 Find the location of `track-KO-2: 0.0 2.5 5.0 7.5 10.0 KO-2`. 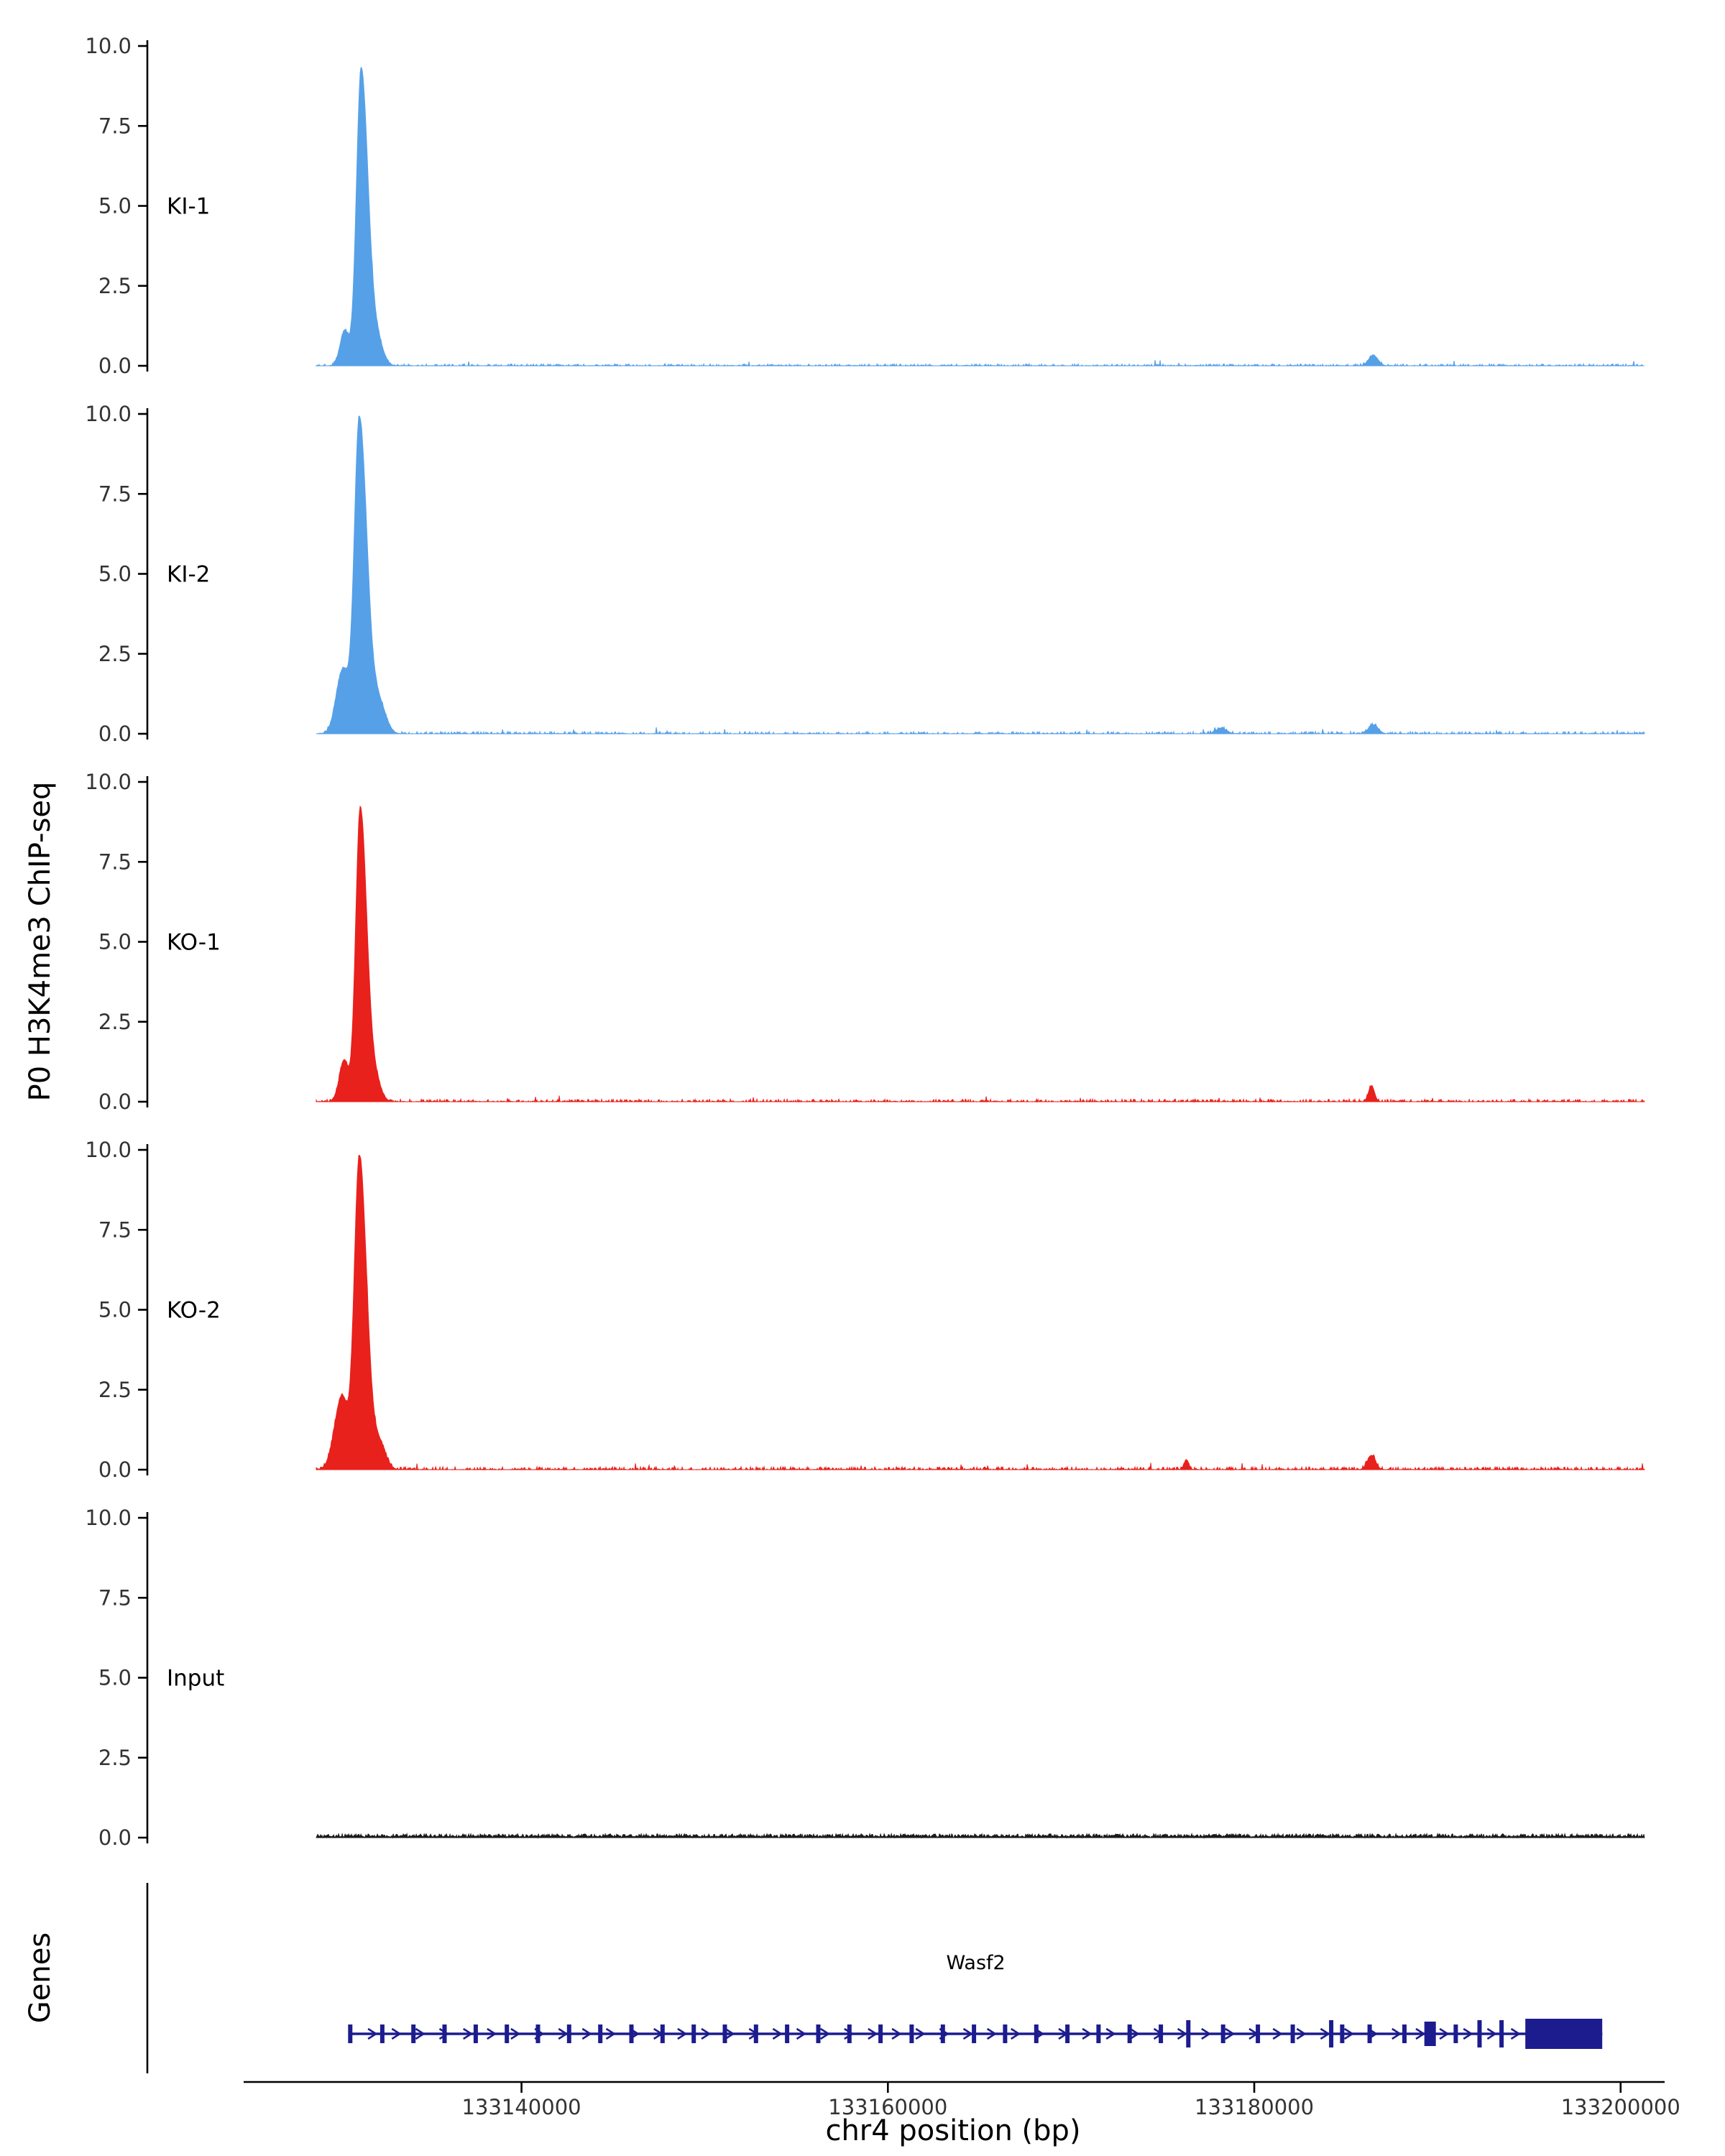

track-KO-2: 0.0 2.5 5.0 7.5 10.0 KO-2 is located at coordinates (865, 1310).